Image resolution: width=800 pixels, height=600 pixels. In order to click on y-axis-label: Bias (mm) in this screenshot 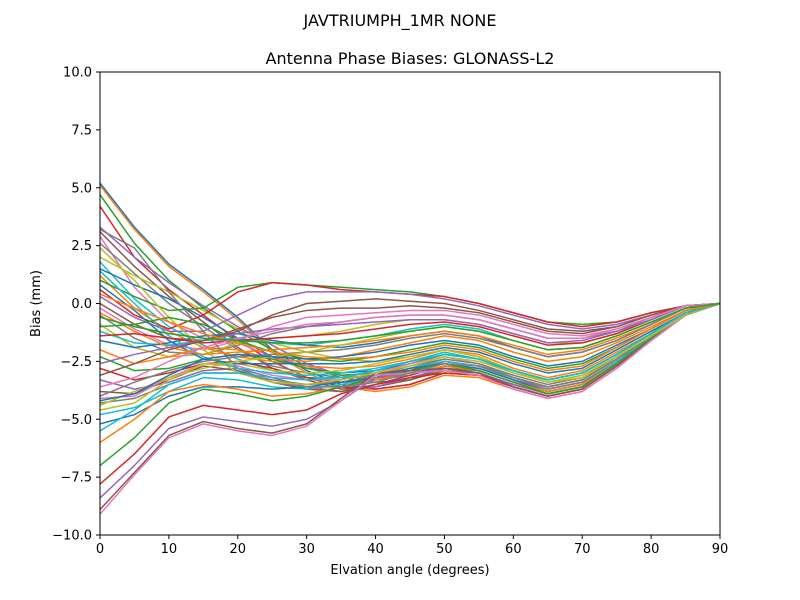, I will do `click(36, 303)`.